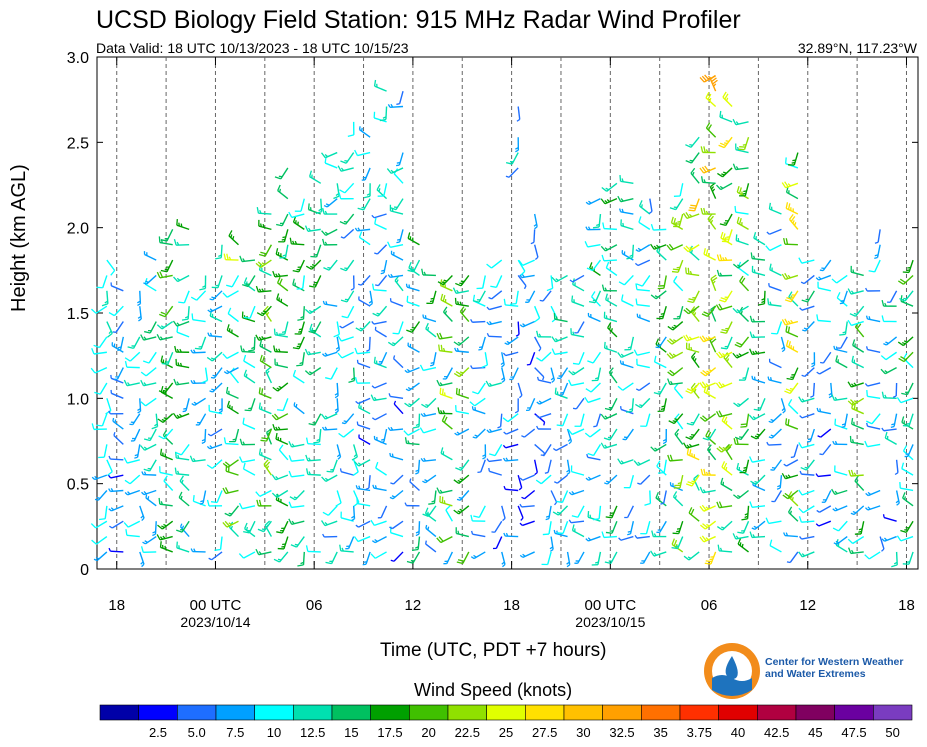 This screenshot has width=927, height=747. Describe the element at coordinates (197, 732) in the screenshot. I see `colorbar-label: 5.0` at that location.